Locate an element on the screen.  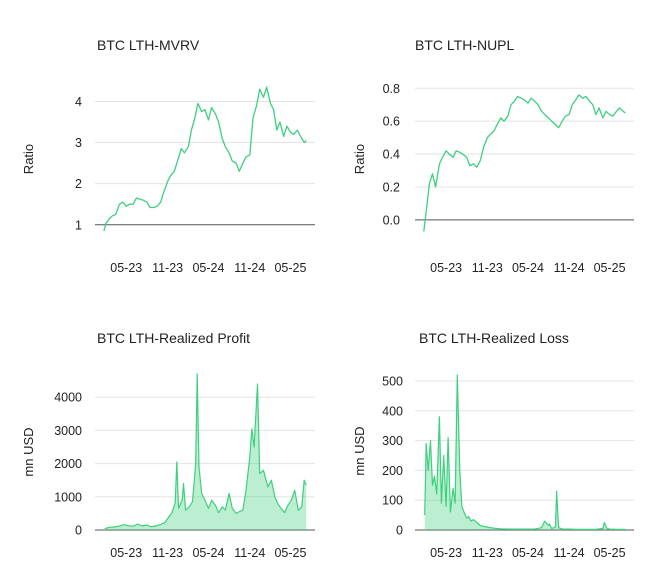
y-tick-label: 0.2 is located at coordinates (391, 187).